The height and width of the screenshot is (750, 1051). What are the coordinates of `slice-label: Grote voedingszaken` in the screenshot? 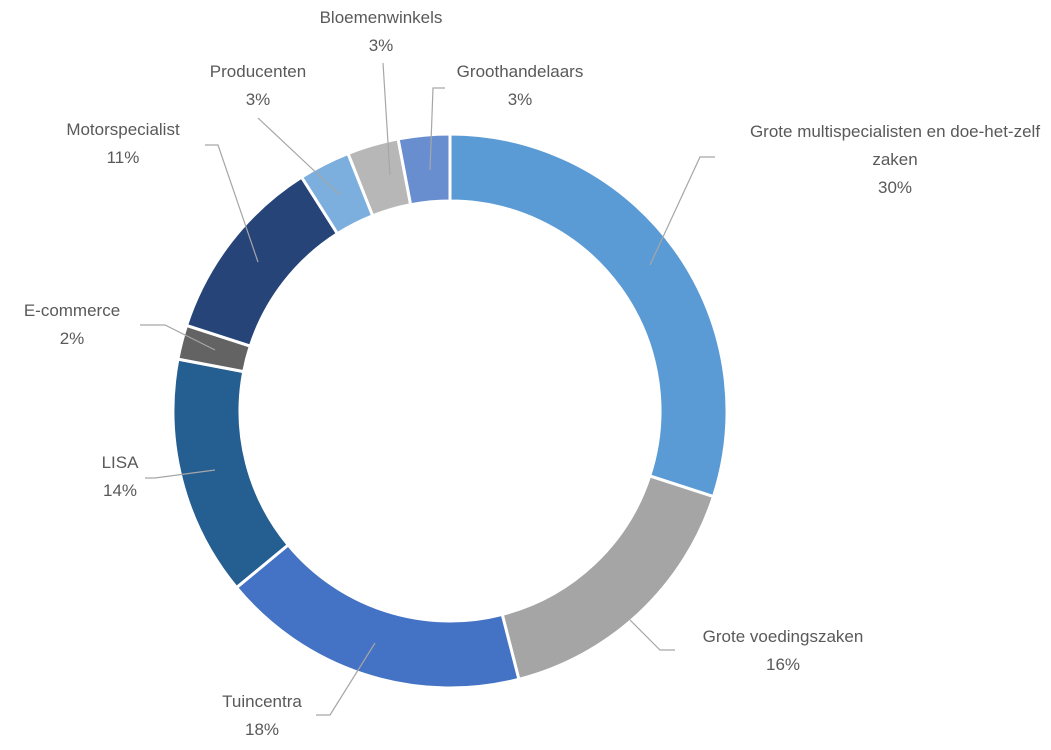 It's located at (783, 636).